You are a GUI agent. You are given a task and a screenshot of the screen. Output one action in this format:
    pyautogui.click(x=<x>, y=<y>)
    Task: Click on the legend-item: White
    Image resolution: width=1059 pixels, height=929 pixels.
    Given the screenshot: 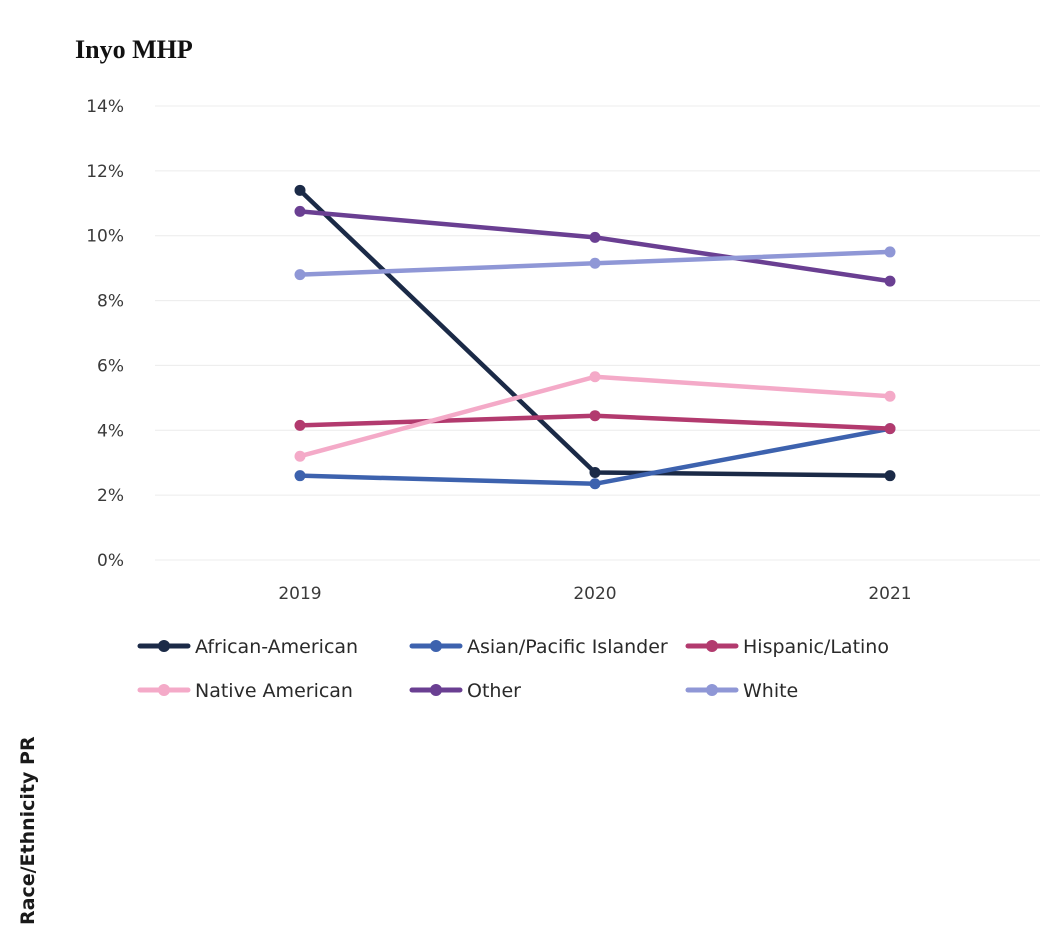 What is the action you would take?
    pyautogui.click(x=741, y=691)
    